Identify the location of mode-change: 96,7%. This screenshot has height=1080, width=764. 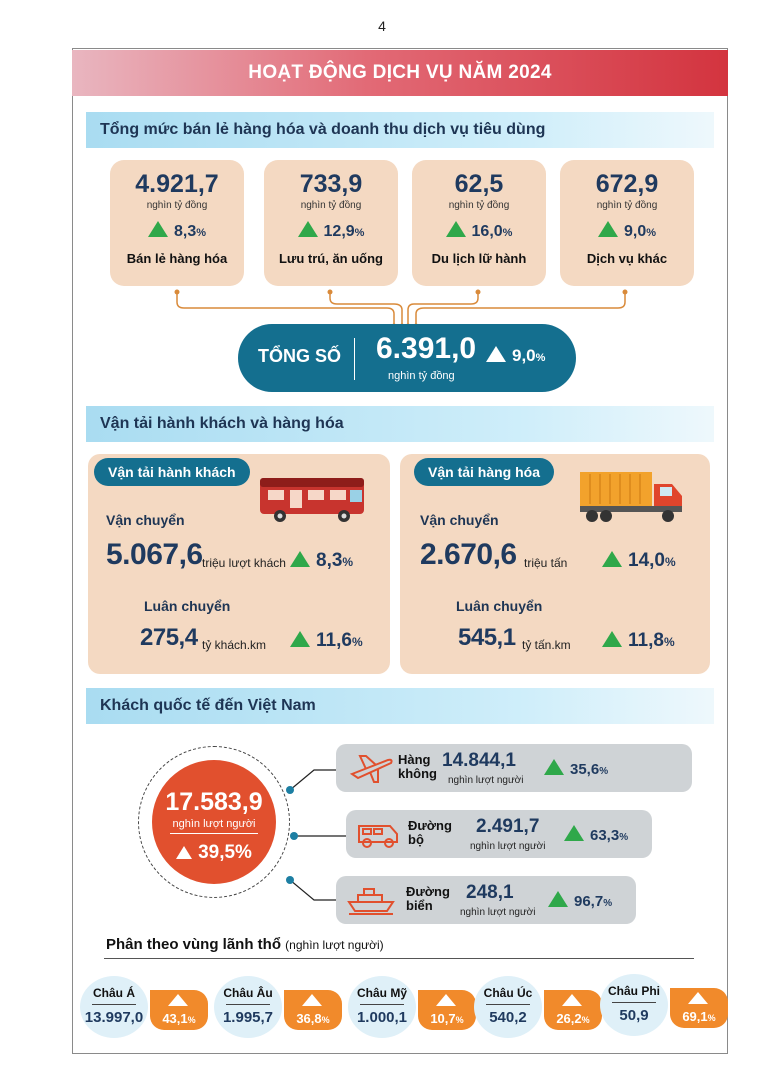
(580, 900).